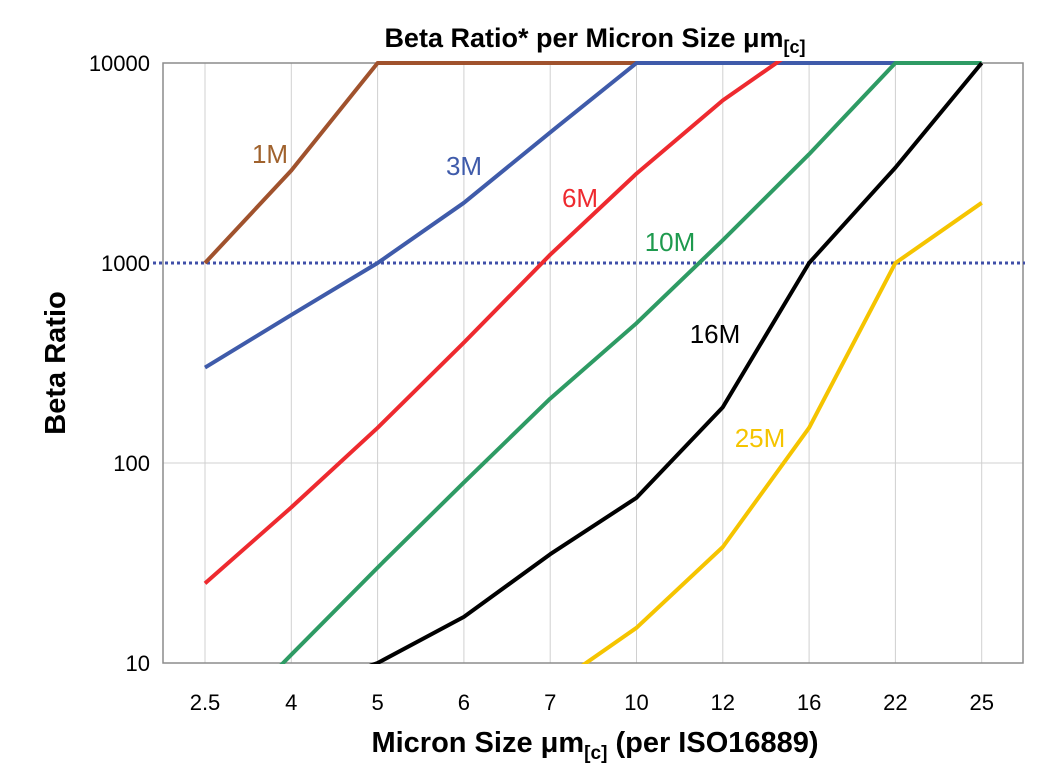 Image resolution: width=1048 pixels, height=784 pixels. Describe the element at coordinates (809, 702) in the screenshot. I see `x-tick-label: 16` at that location.